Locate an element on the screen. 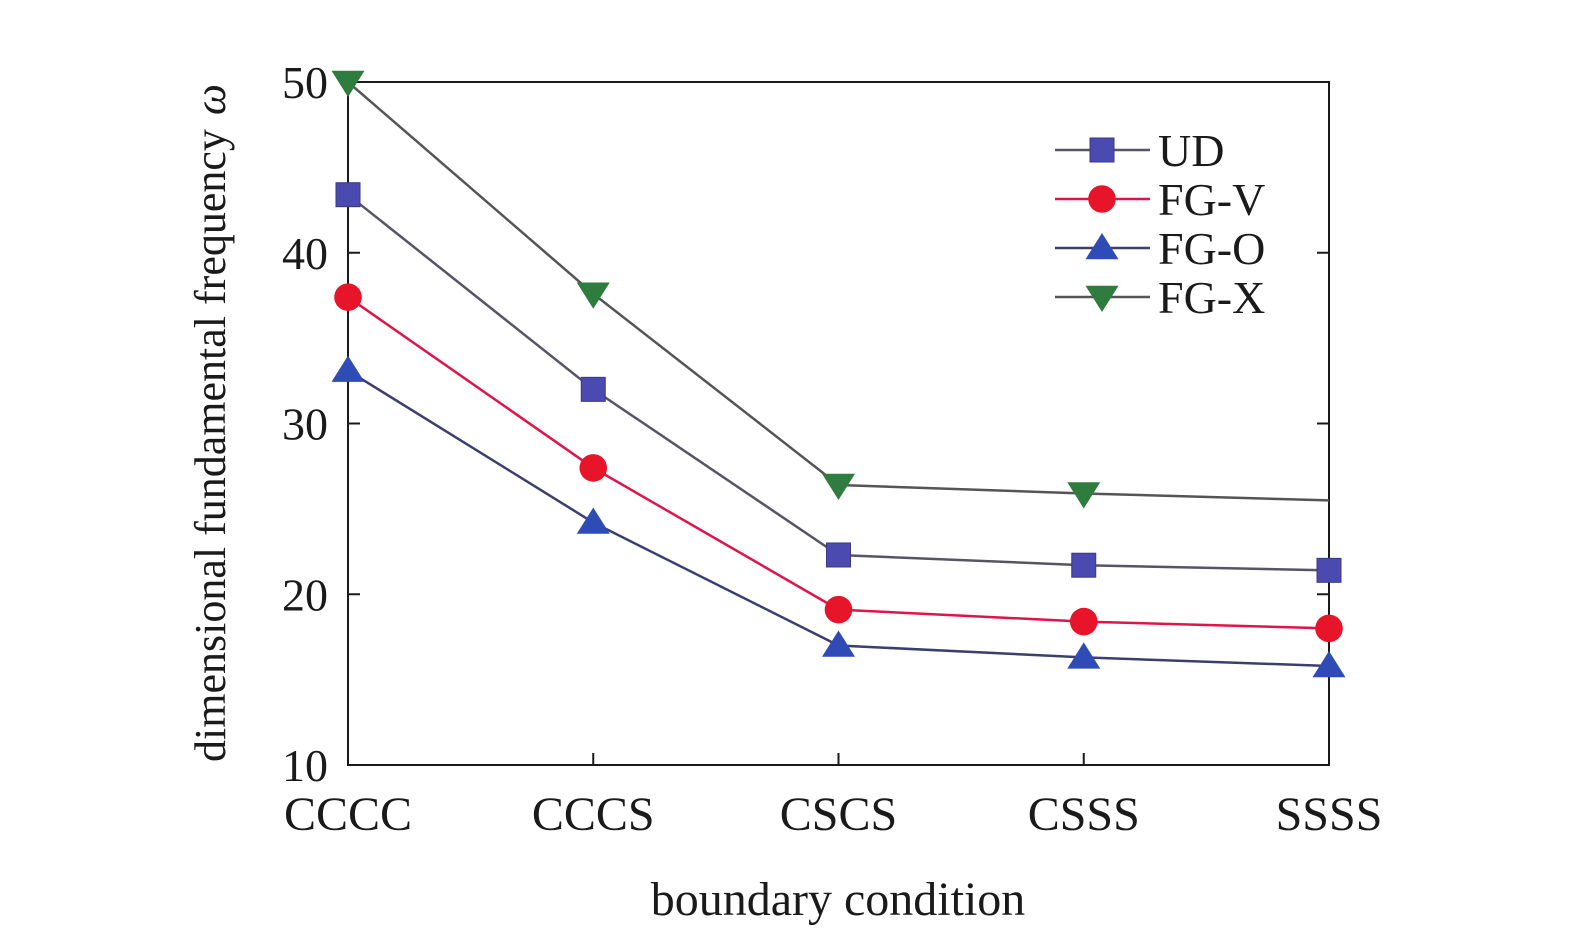 This screenshot has width=1575, height=941. y-tick-label: 30 is located at coordinates (305, 424).